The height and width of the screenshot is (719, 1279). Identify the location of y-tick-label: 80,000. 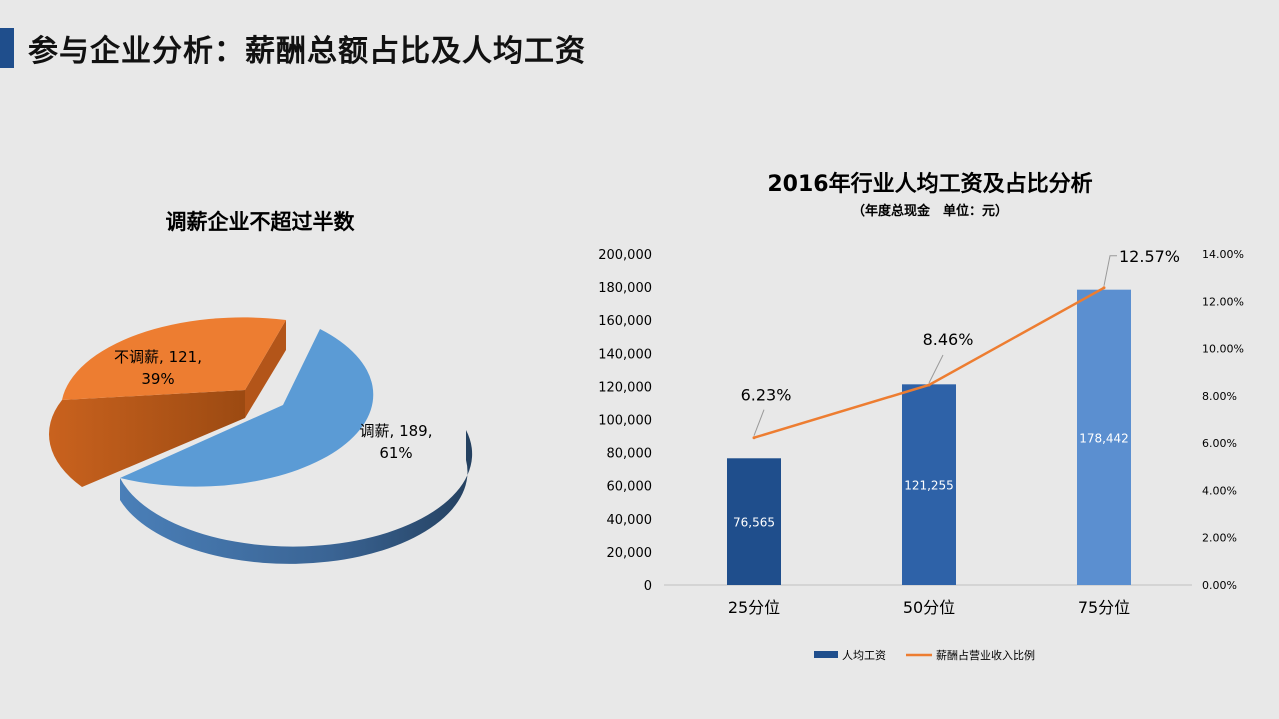
(630, 454).